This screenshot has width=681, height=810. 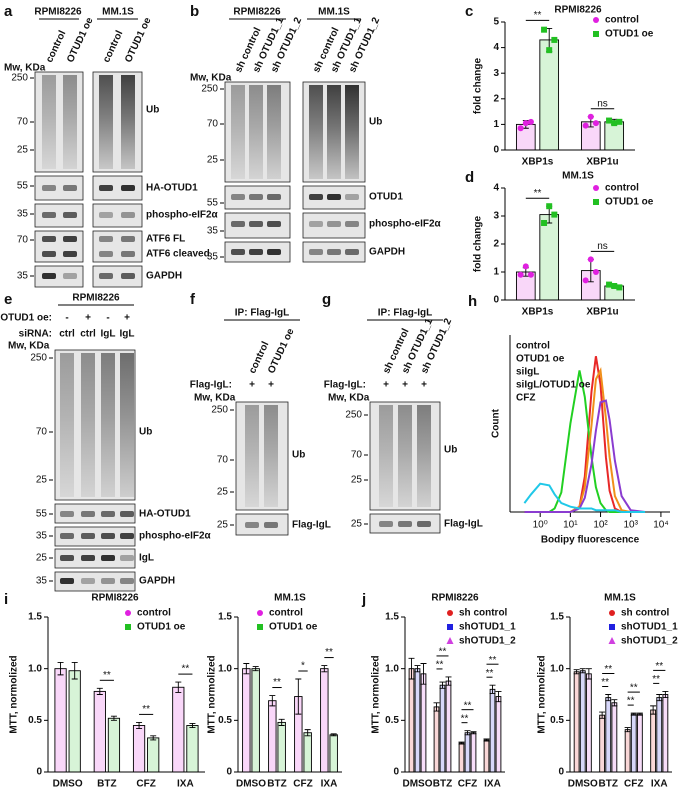 I want to click on legend-label: OTUD1 oe, so click(x=629, y=202).